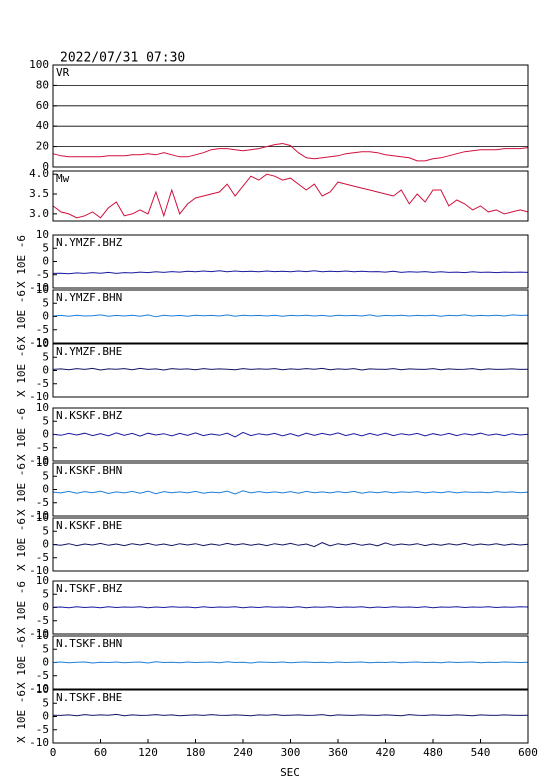 This screenshot has width=554, height=781. I want to click on series-label: N.YMZF.BHE, so click(89, 351).